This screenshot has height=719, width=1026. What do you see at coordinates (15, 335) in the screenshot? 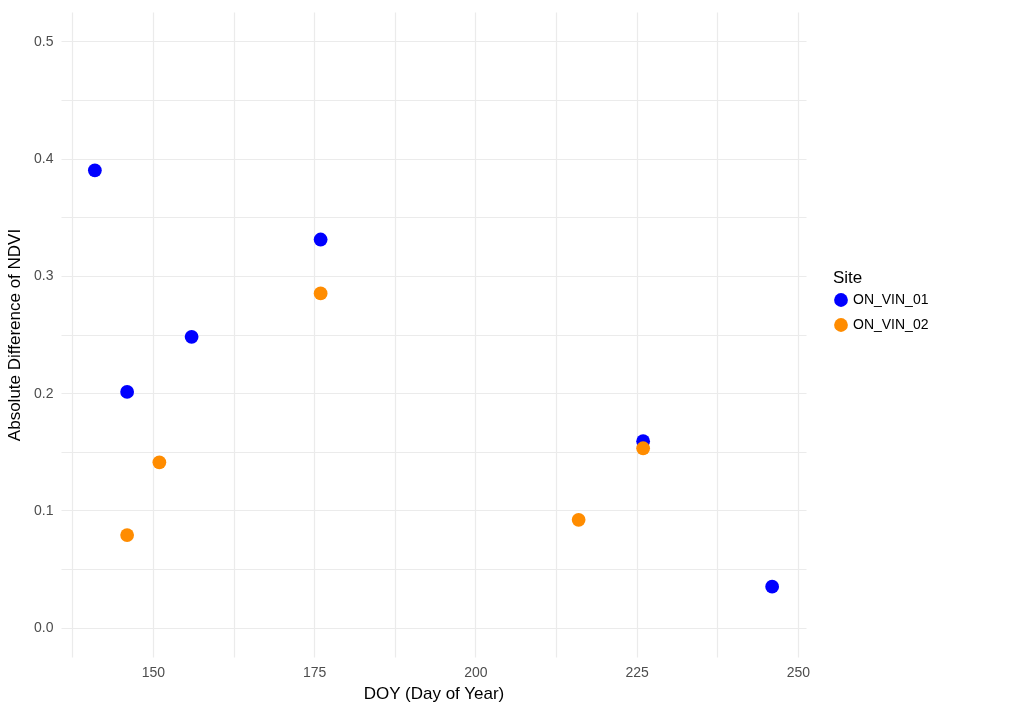
I see `y-axis-title: Absolute Difference of NDVI` at bounding box center [15, 335].